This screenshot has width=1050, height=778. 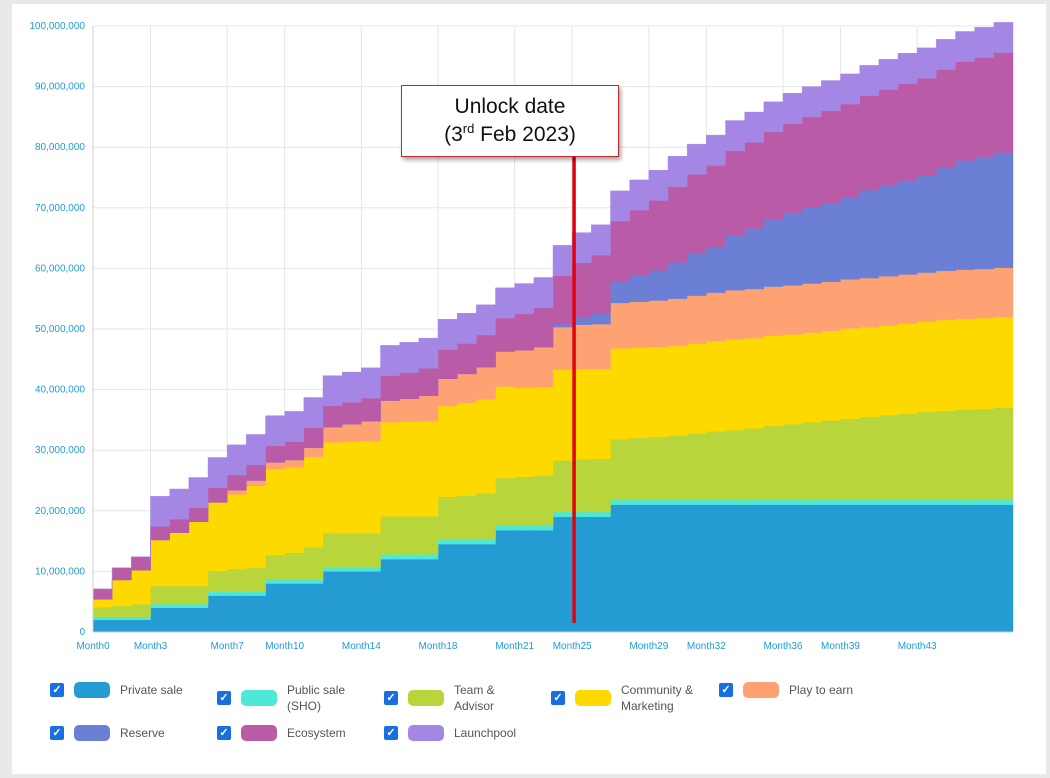 I want to click on y-tick-label: 80,000,000, so click(x=60, y=147).